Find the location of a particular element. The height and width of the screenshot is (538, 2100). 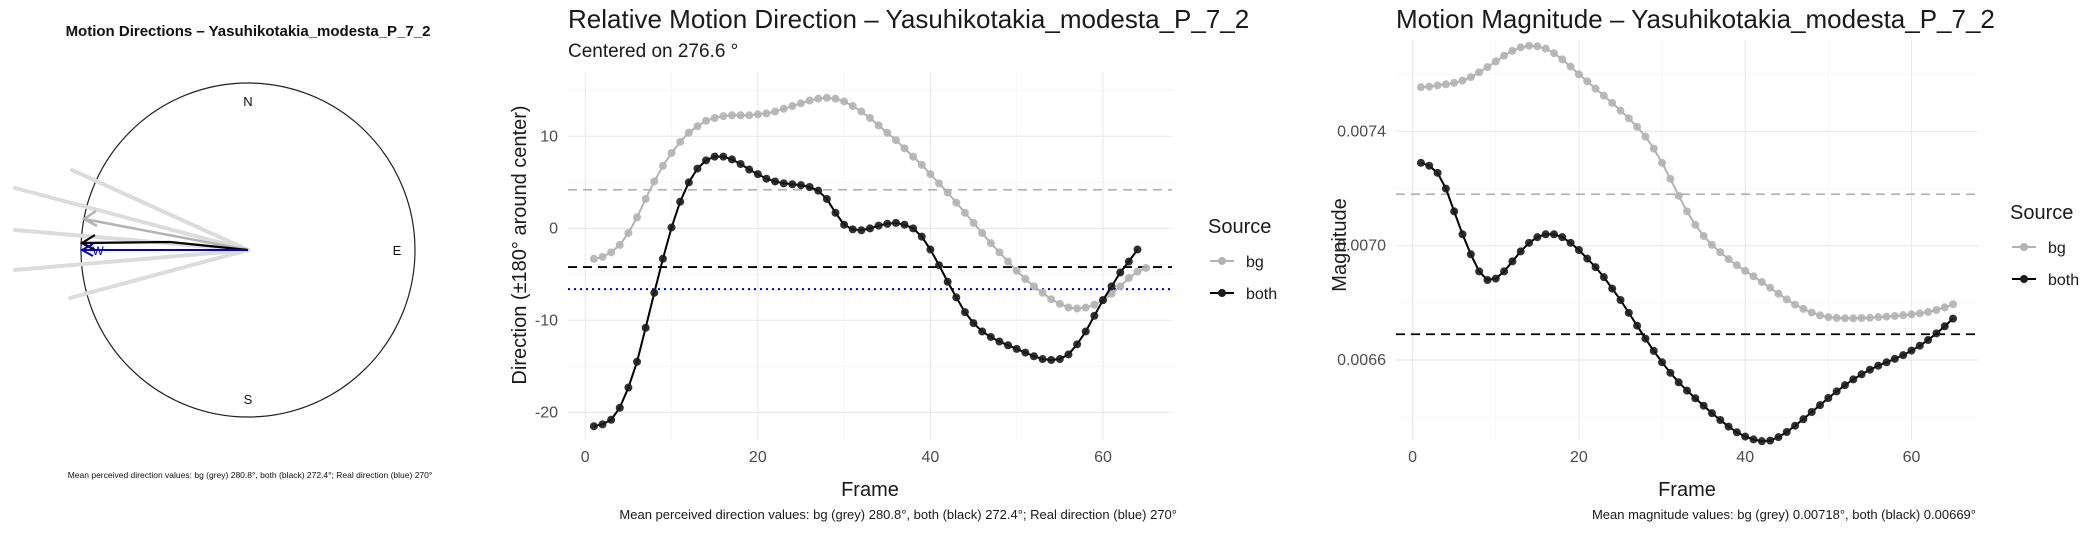

real-arrow-head is located at coordinates (86, 250).